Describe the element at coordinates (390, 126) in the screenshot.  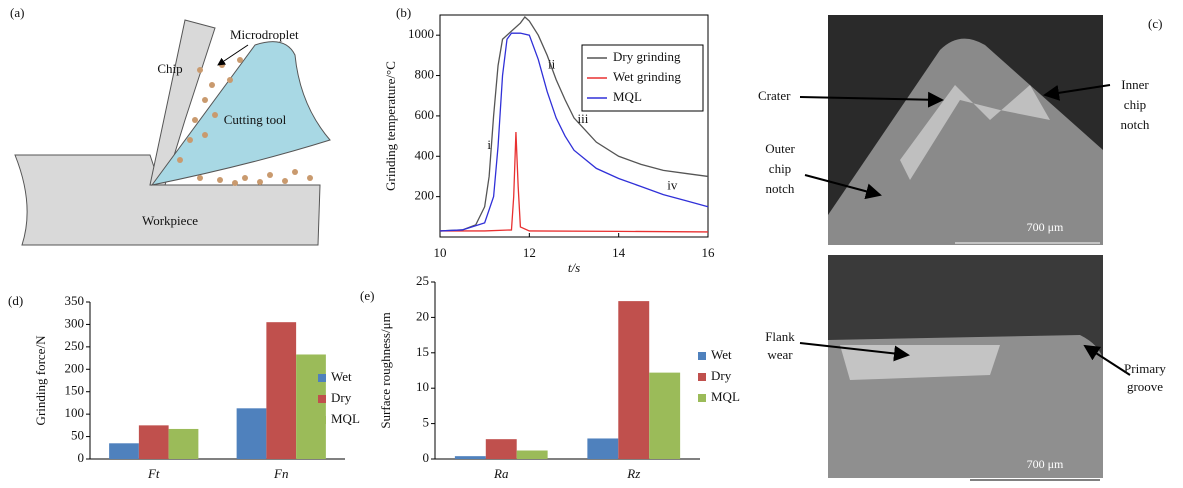
I see `y-axis-label: Grinding temperature/°C` at that location.